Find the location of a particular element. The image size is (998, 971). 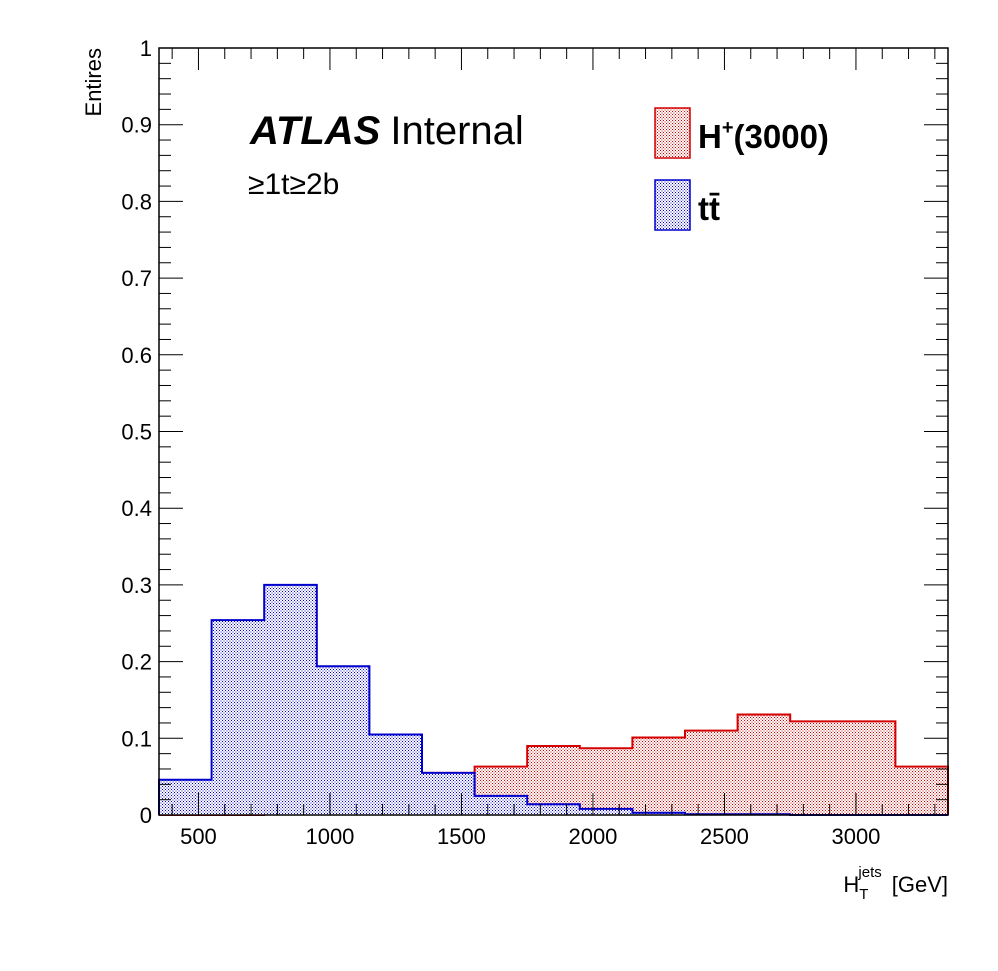

atlas-label: ATLAS Internal is located at coordinates (386, 131).